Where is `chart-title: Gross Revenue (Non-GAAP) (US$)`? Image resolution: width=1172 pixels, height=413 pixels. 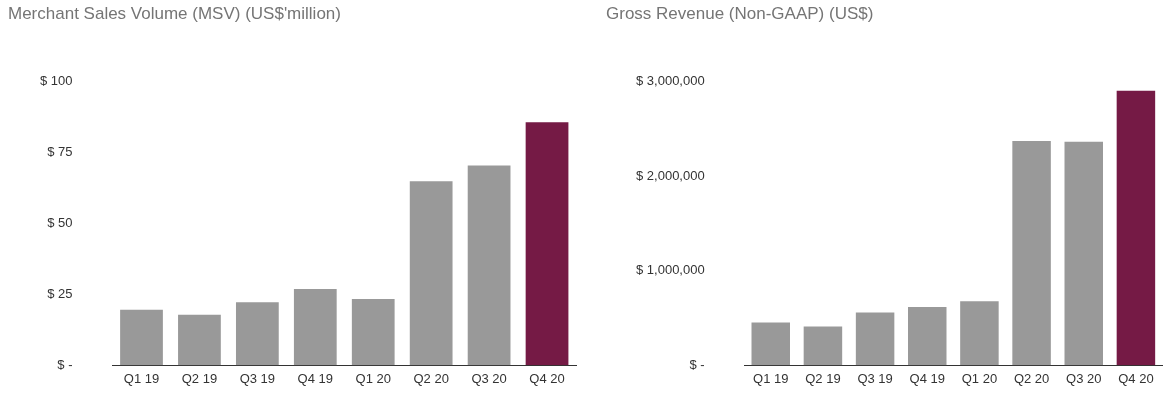 chart-title: Gross Revenue (Non-GAAP) (US$) is located at coordinates (740, 14).